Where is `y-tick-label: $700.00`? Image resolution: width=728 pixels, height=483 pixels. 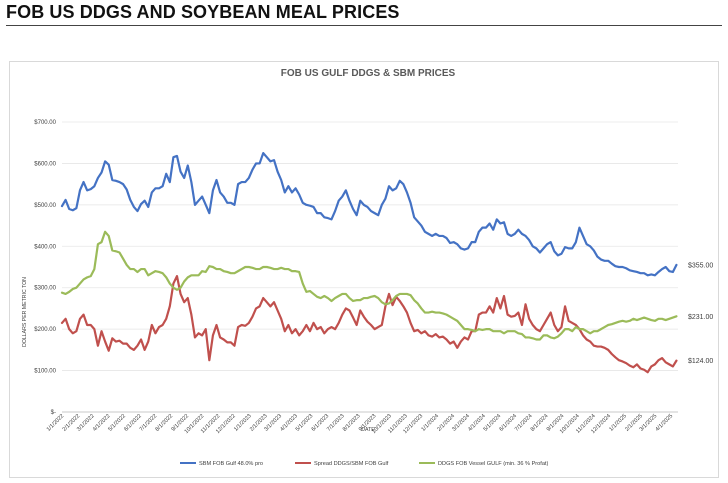 y-tick-label: $700.00 is located at coordinates (45, 123).